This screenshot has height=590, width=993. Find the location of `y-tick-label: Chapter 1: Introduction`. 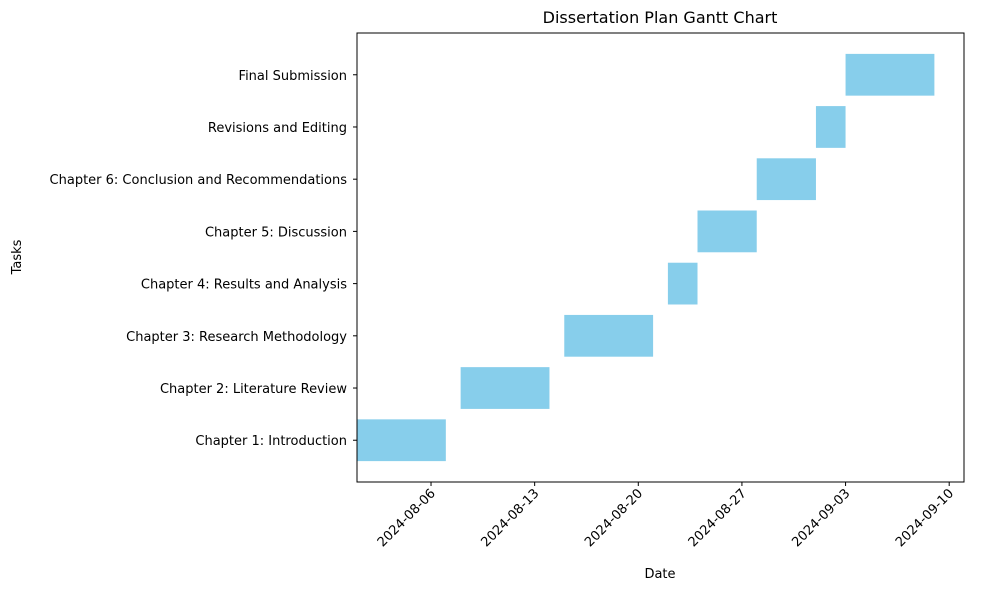

y-tick-label: Chapter 1: Introduction is located at coordinates (271, 441).